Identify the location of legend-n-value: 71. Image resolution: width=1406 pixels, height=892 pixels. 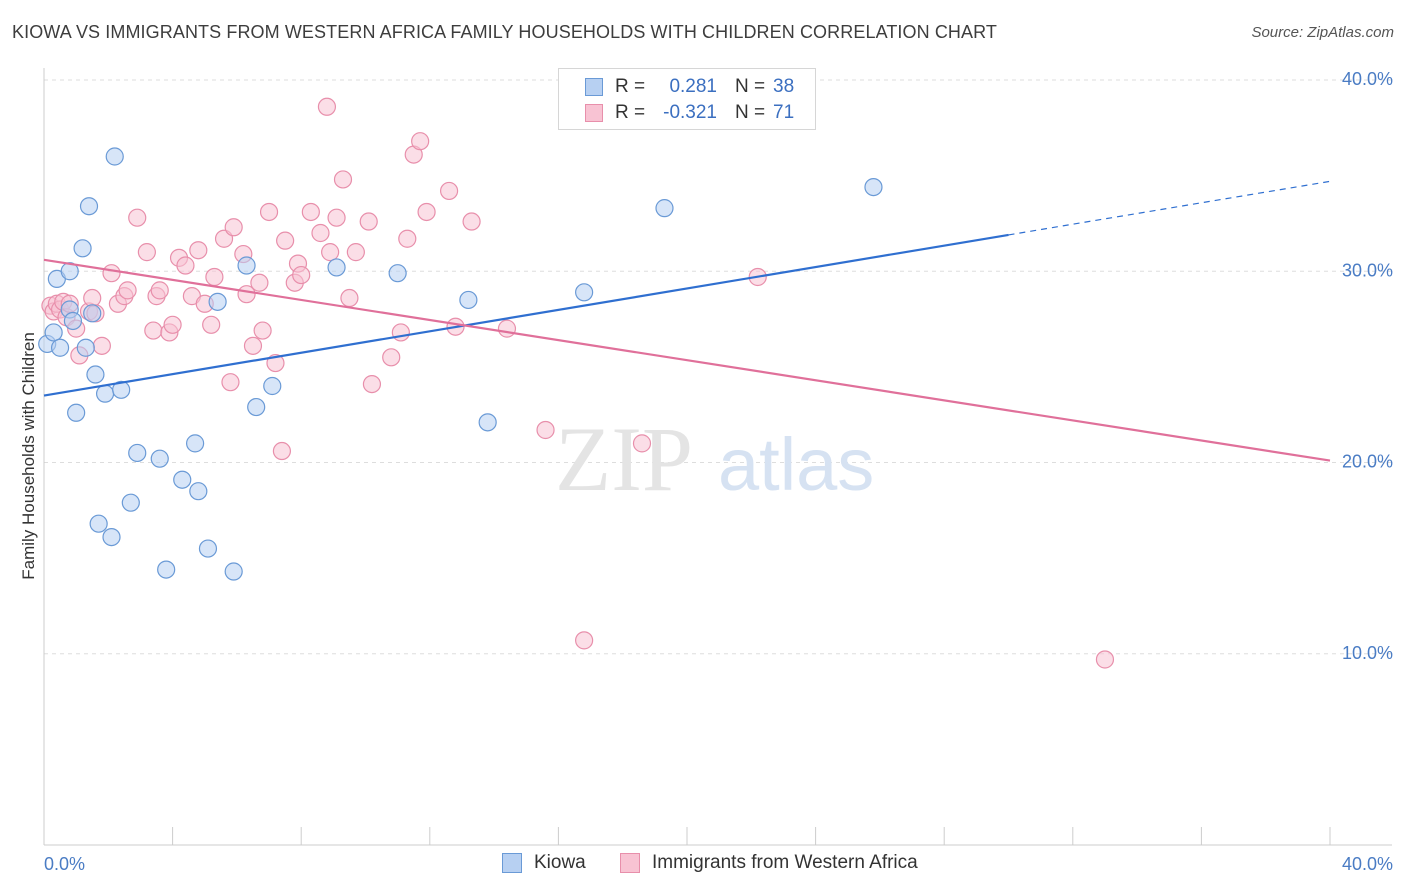
(784, 112).